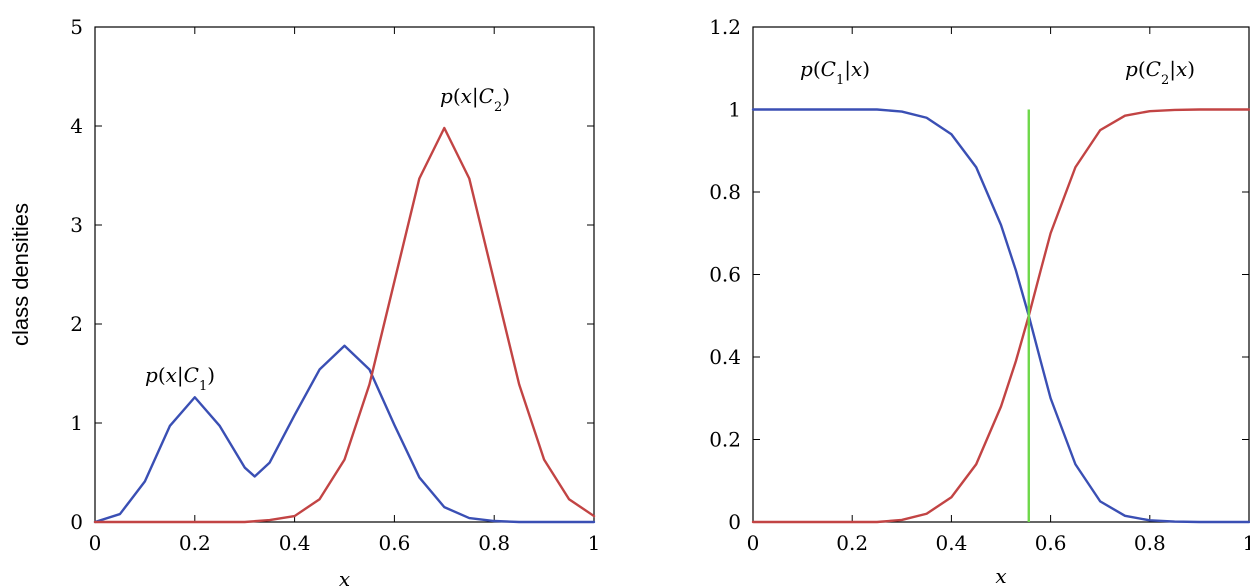 The height and width of the screenshot is (586, 1250). Describe the element at coordinates (594, 543) in the screenshot. I see `panel-0-x-tick-label-5: 1` at that location.